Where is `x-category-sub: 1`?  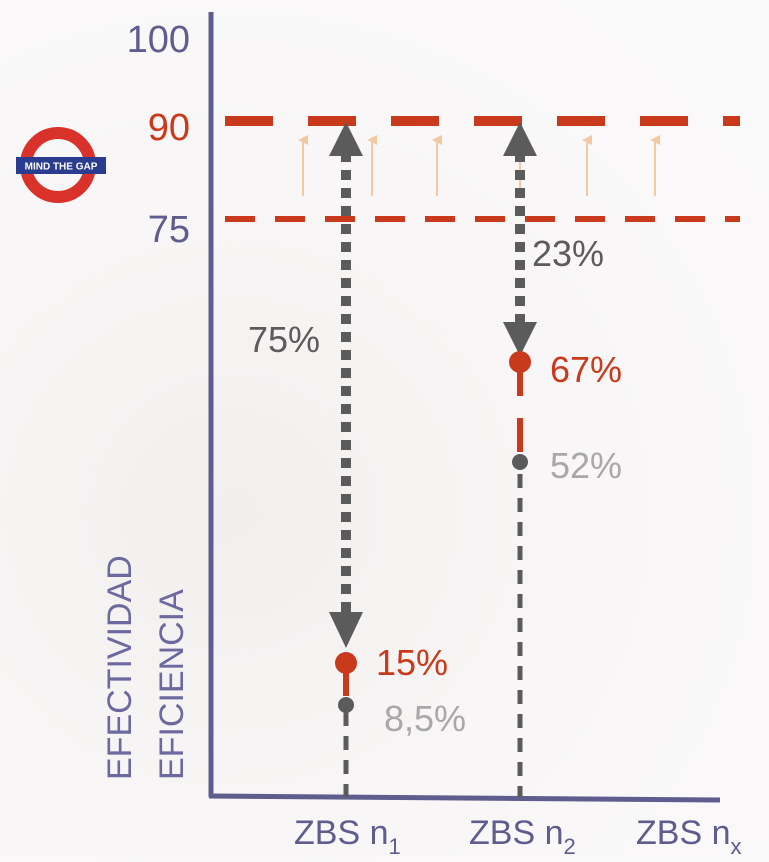
x-category-sub: 1 is located at coordinates (394, 845).